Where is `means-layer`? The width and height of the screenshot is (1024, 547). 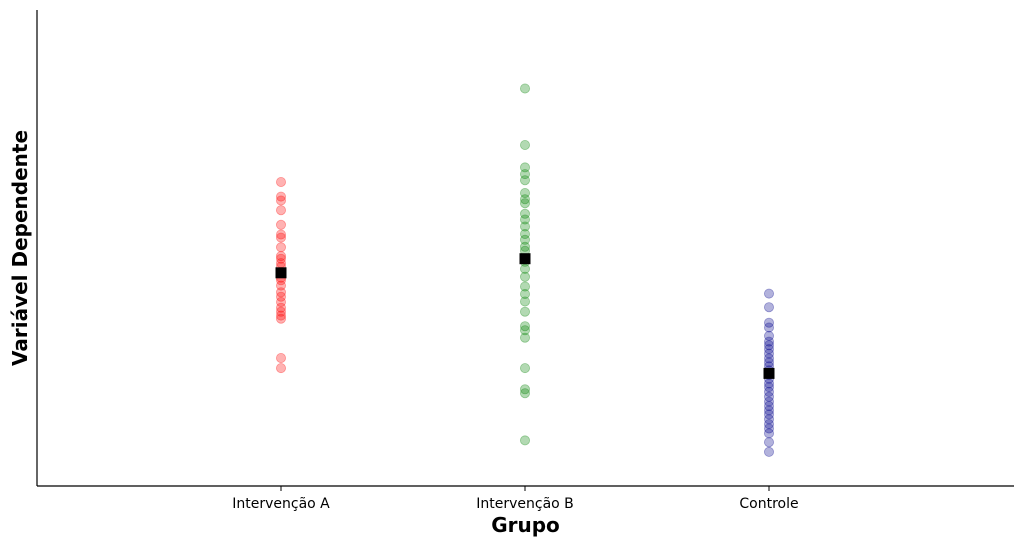
means-layer is located at coordinates (525, 316).